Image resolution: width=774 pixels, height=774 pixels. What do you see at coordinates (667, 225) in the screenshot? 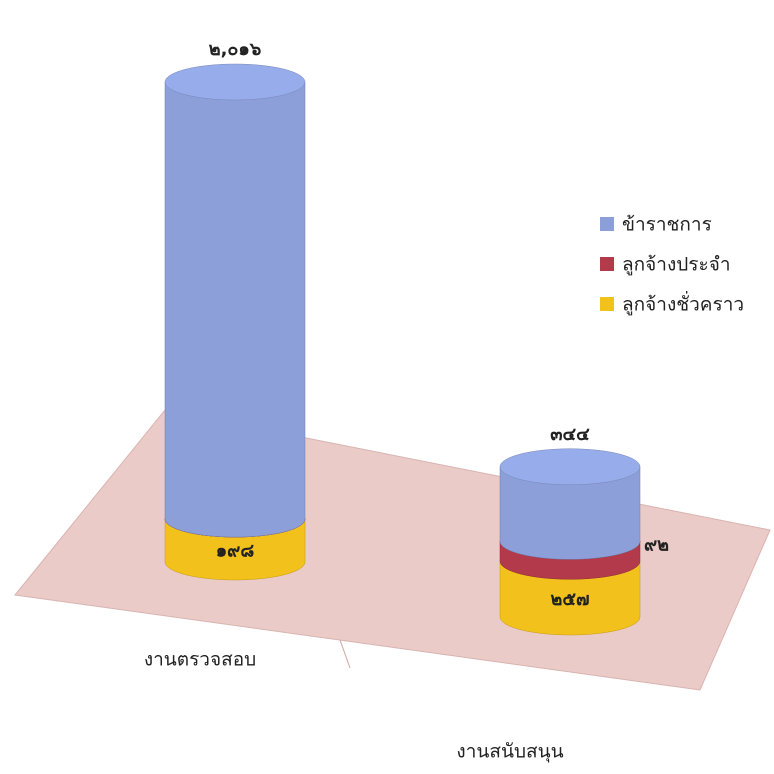
I see `legend-label: ข้าราชการ` at bounding box center [667, 225].